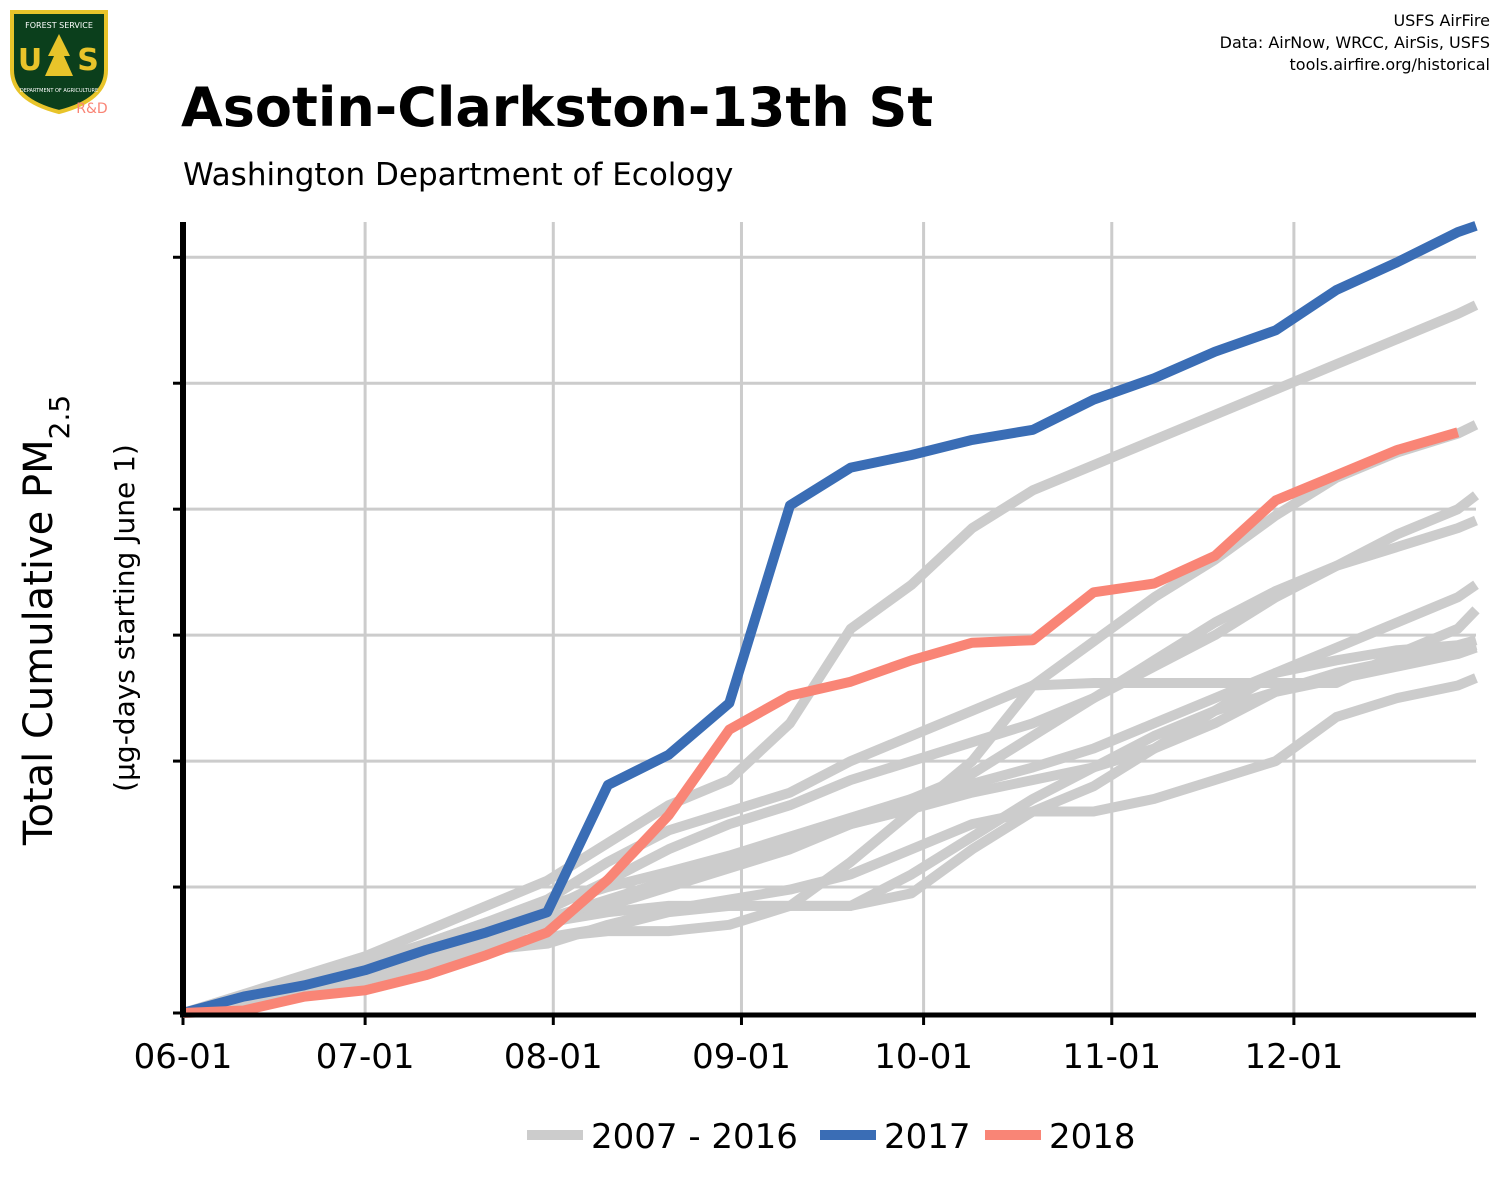  What do you see at coordinates (59, 55) in the screenshot?
I see `logo-tree` at bounding box center [59, 55].